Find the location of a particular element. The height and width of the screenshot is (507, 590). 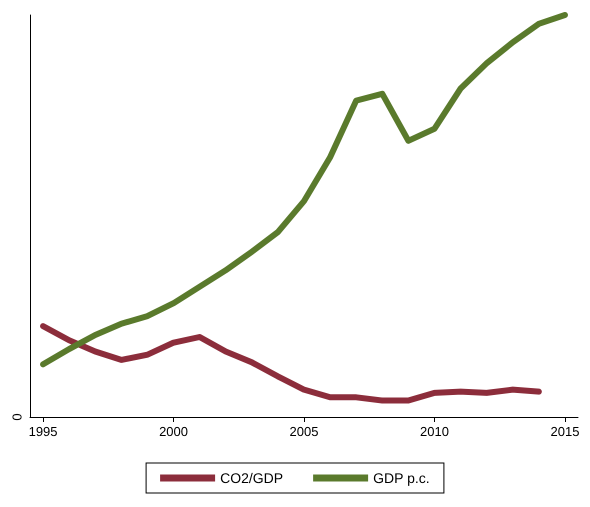

text: 0 is located at coordinates (17, 417).